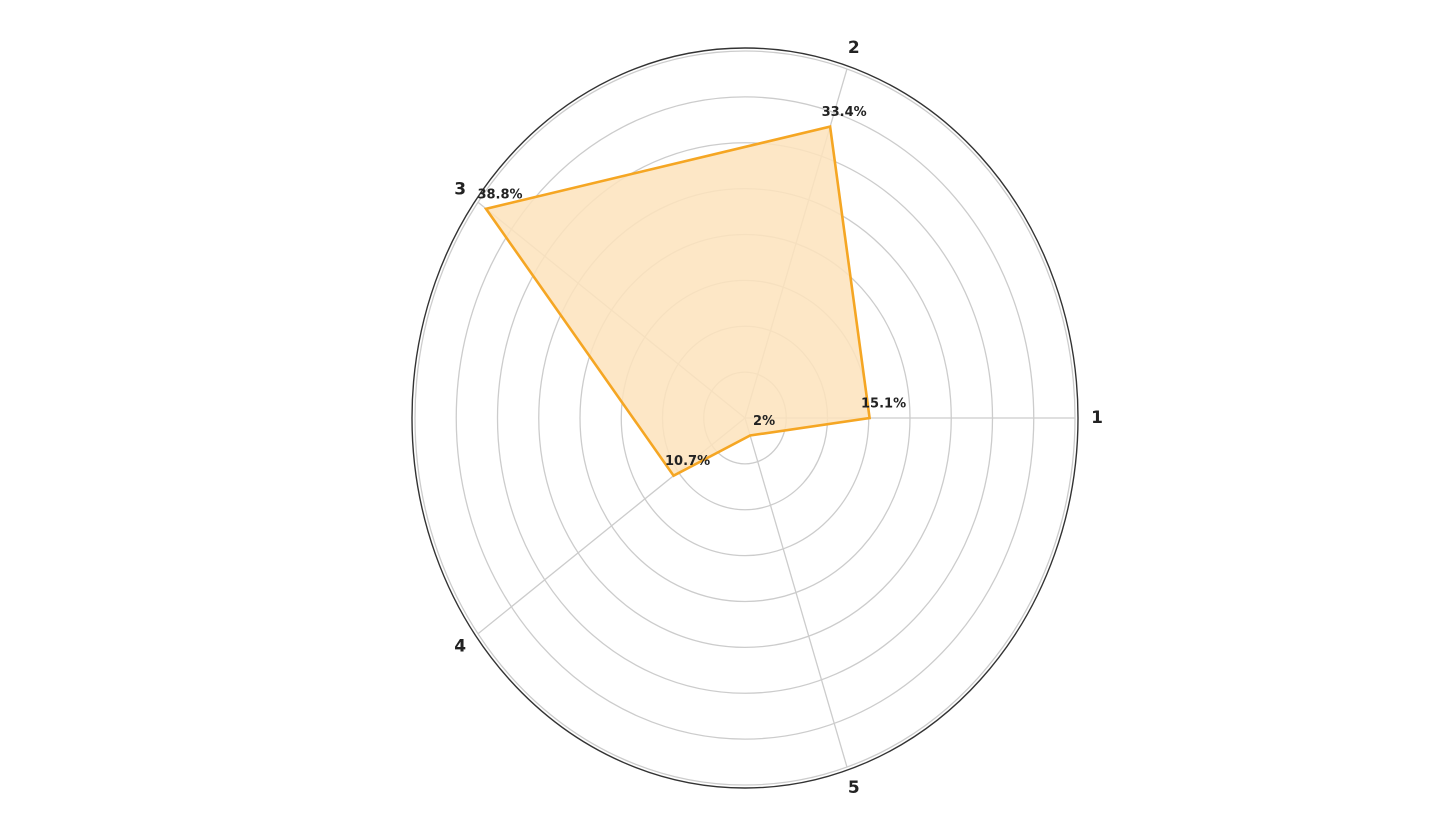 The width and height of the screenshot is (1432, 815). I want to click on category-label-2: 2, so click(854, 48).